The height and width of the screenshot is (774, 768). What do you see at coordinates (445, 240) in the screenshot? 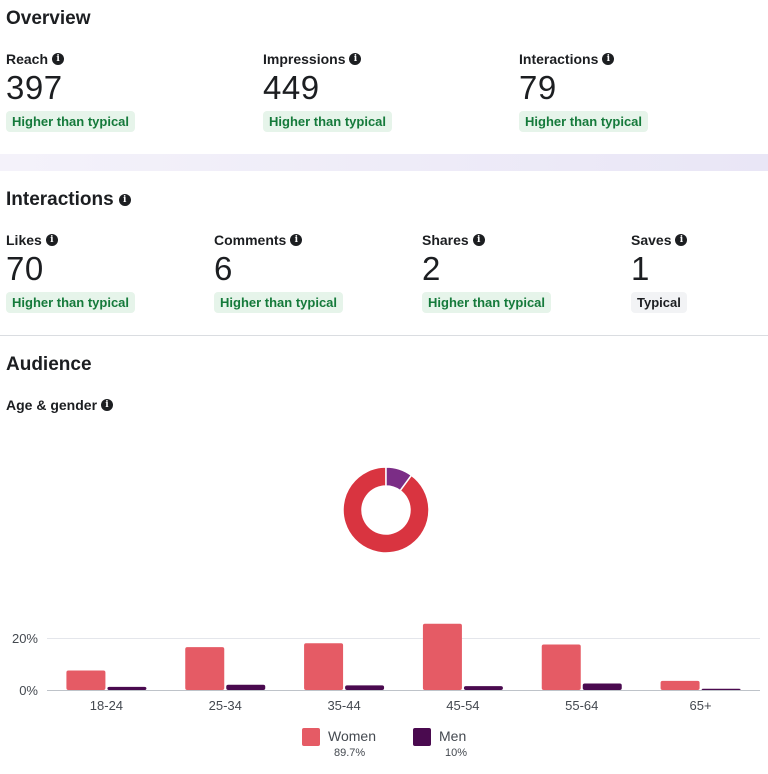
I see `metric-label: Shares` at bounding box center [445, 240].